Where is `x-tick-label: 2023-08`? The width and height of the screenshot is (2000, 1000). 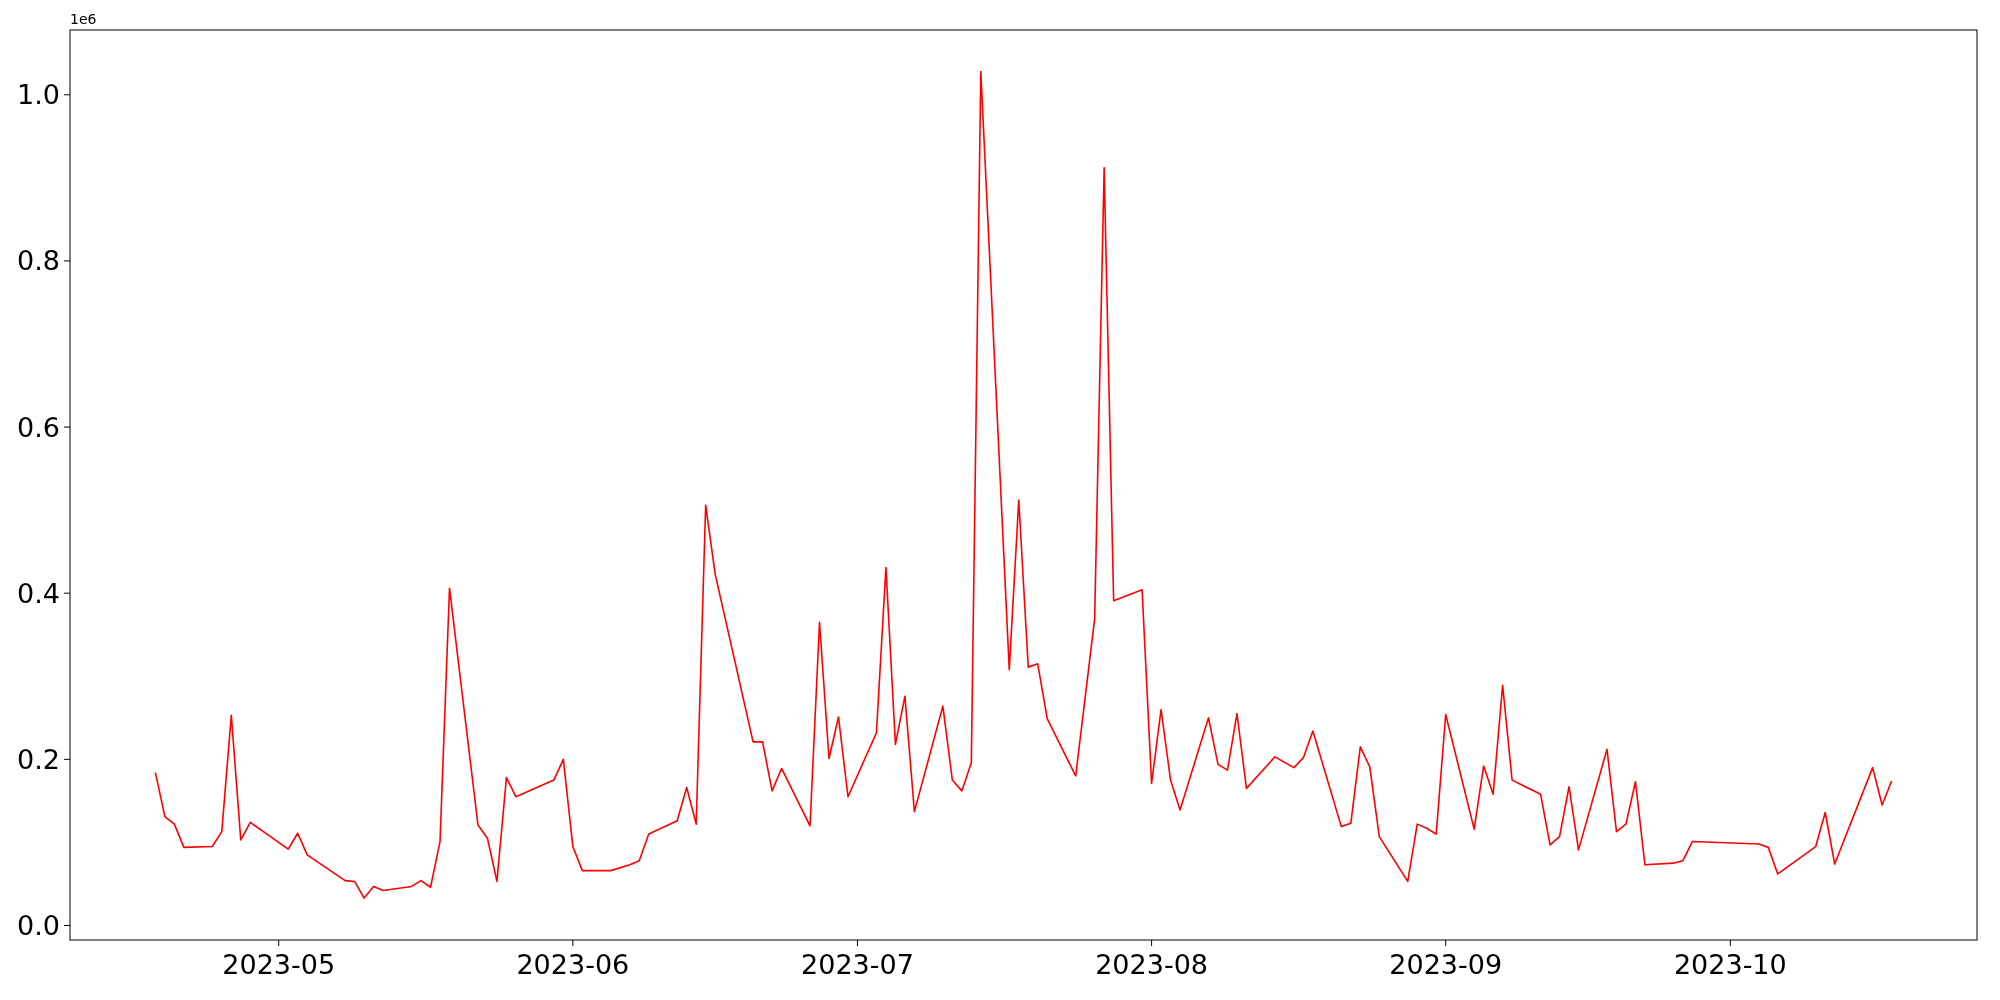 x-tick-label: 2023-08 is located at coordinates (1151, 964).